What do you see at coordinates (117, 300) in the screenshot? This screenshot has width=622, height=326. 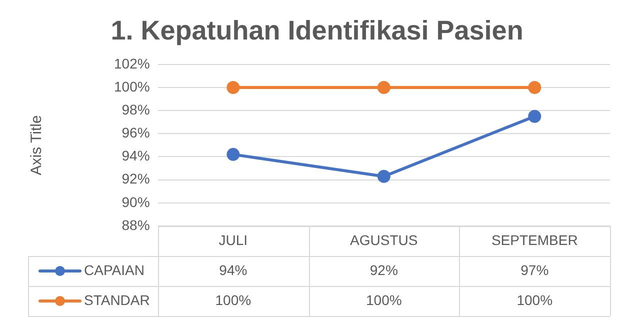 I see `legend-label: STANDAR` at bounding box center [117, 300].